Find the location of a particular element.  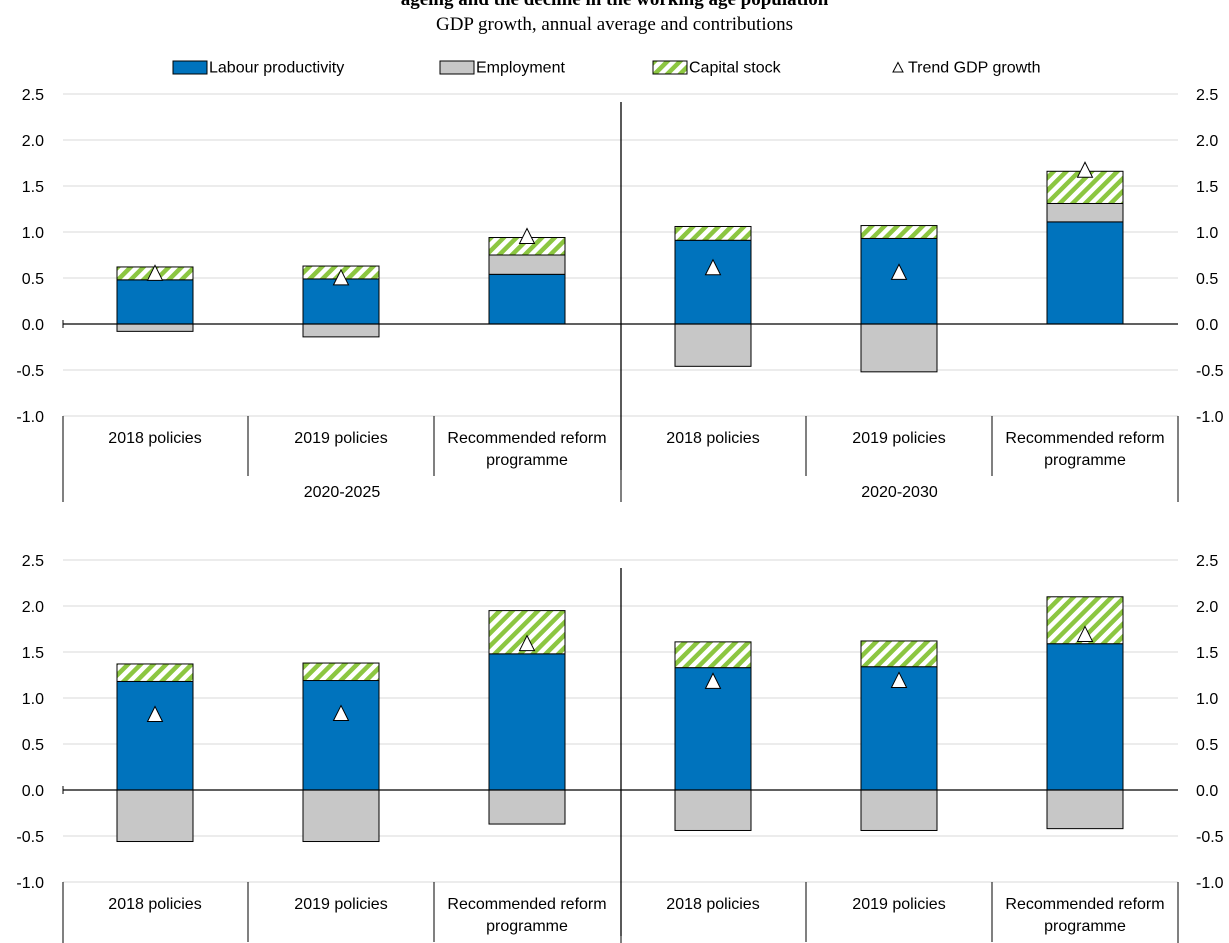

y-tick-label-left: 1.5 is located at coordinates (33, 187).